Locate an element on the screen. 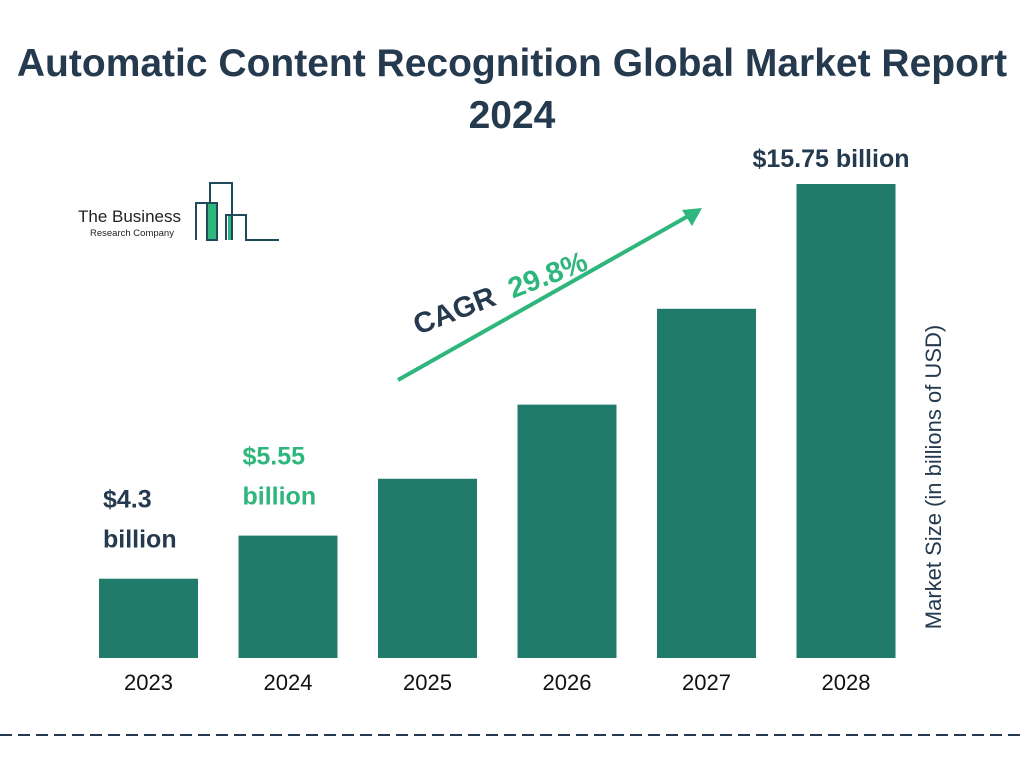 This screenshot has width=1024, height=768. data-label-2028: $15.75 billion is located at coordinates (830, 159).